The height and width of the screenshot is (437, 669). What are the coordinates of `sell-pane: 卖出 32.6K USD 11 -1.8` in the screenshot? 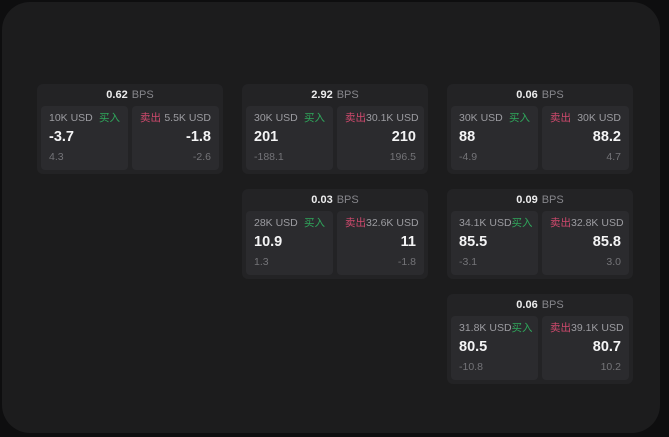 It's located at (380, 243).